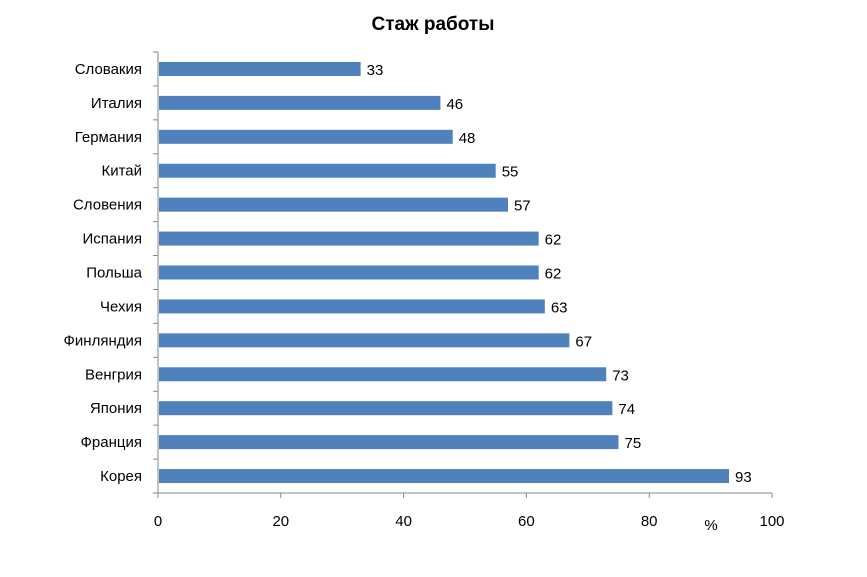 The width and height of the screenshot is (867, 577). Describe the element at coordinates (559, 307) in the screenshot. I see `data-label: 63` at that location.